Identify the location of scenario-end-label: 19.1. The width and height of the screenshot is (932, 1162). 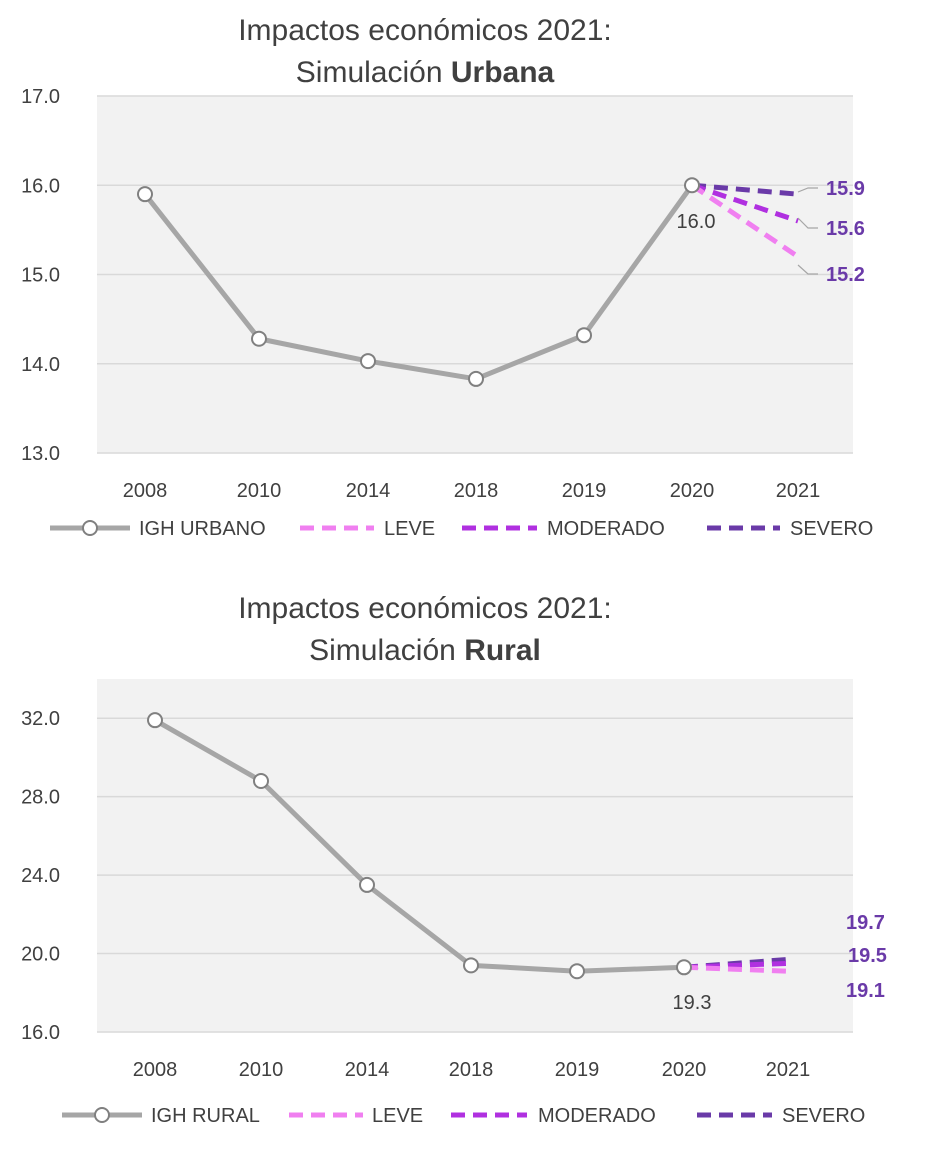
(865, 991).